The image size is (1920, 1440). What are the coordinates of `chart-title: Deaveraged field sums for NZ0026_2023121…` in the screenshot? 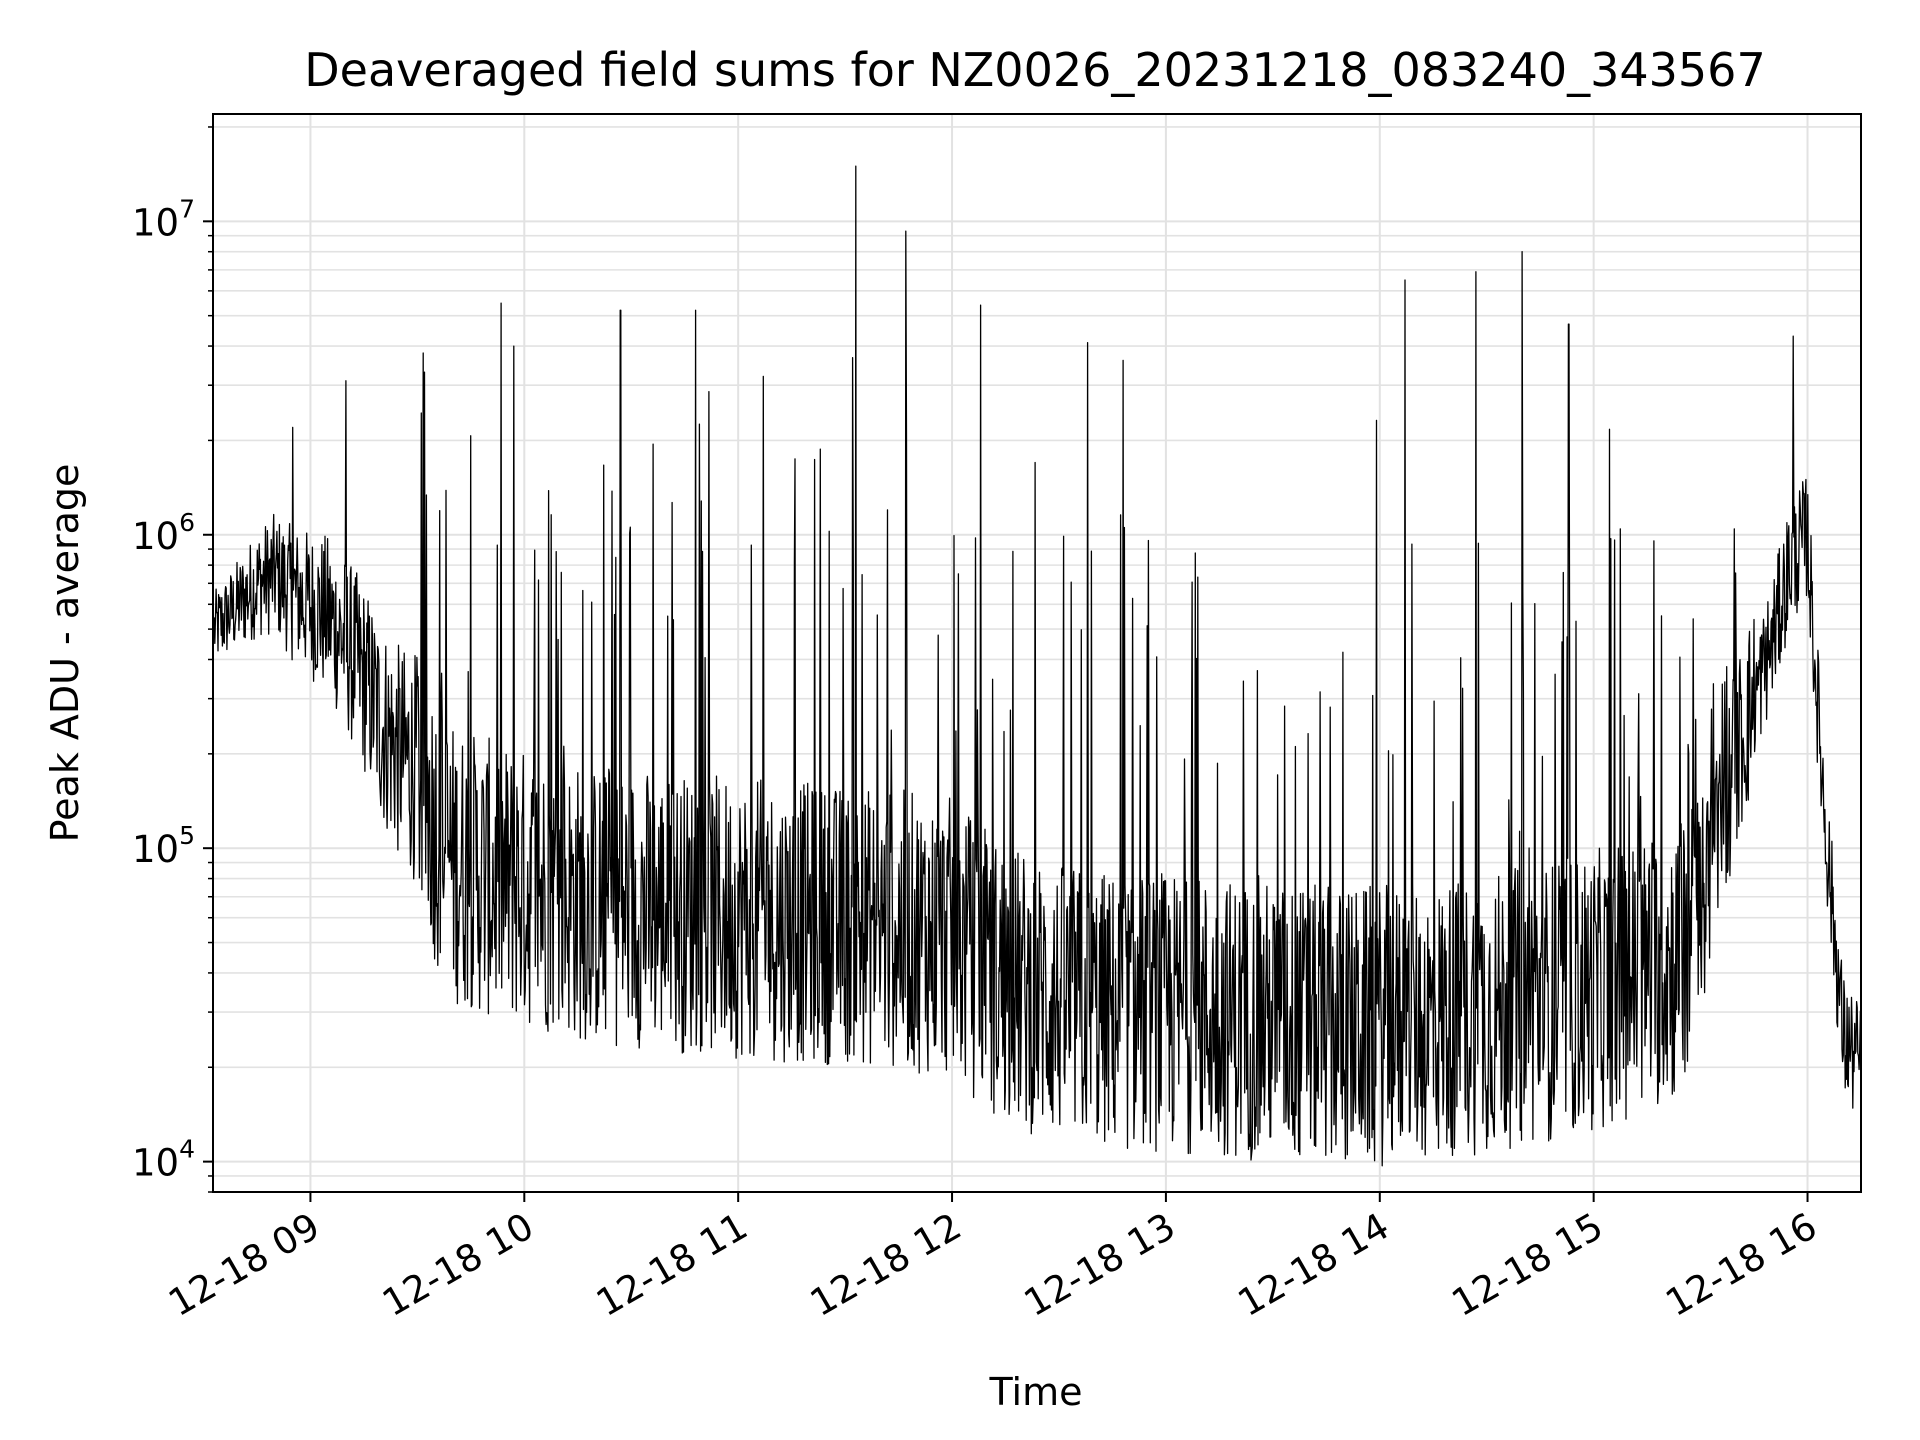 It's located at (1034, 70).